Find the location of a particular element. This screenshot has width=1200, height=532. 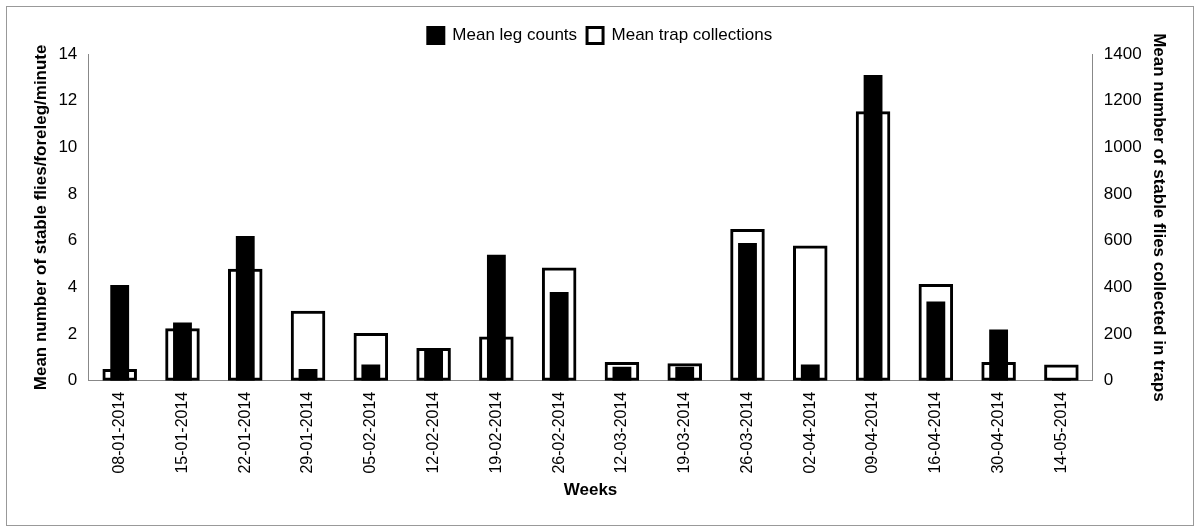

y2-tick-label: 400 is located at coordinates (1118, 287).